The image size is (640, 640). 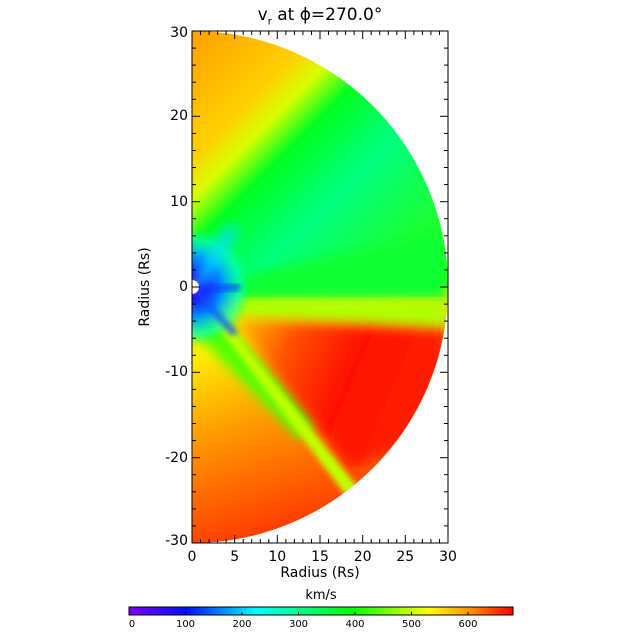 What do you see at coordinates (179, 202) in the screenshot?
I see `y-tick-label: 10` at bounding box center [179, 202].